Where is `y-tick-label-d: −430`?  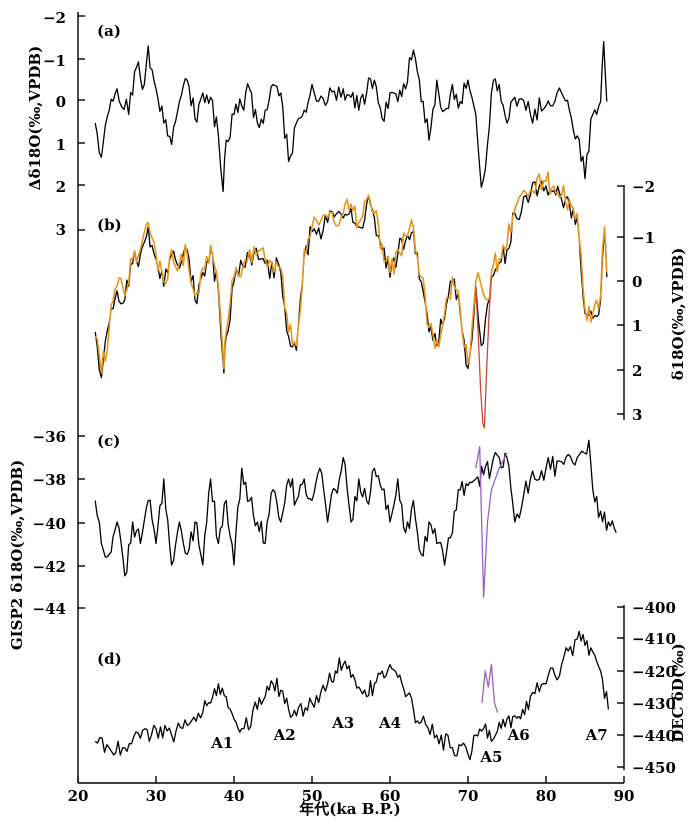
y-tick-label-d: −430 is located at coordinates (654, 704).